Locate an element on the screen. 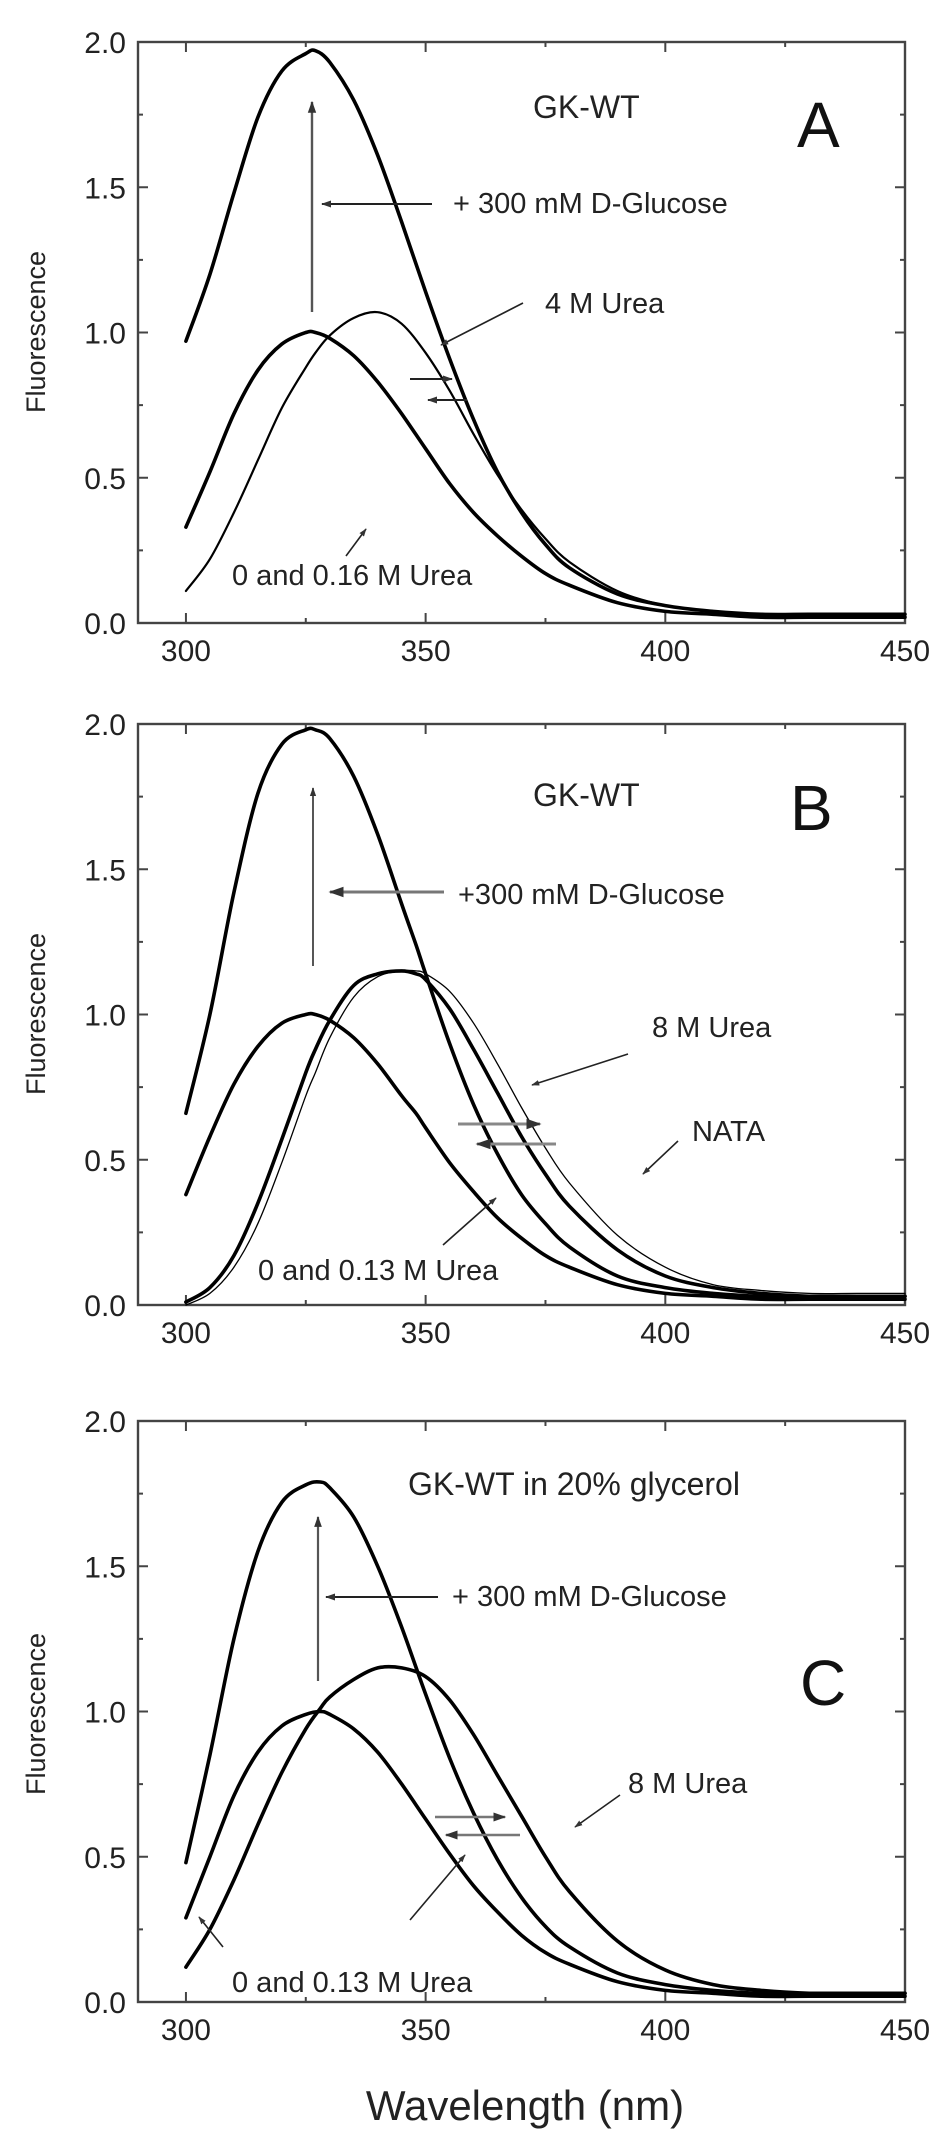 Image resolution: width=950 pixels, height=2147 pixels. panel-b-annotation-0-013-urea: 0 and 0.13 M Urea is located at coordinates (378, 1271).